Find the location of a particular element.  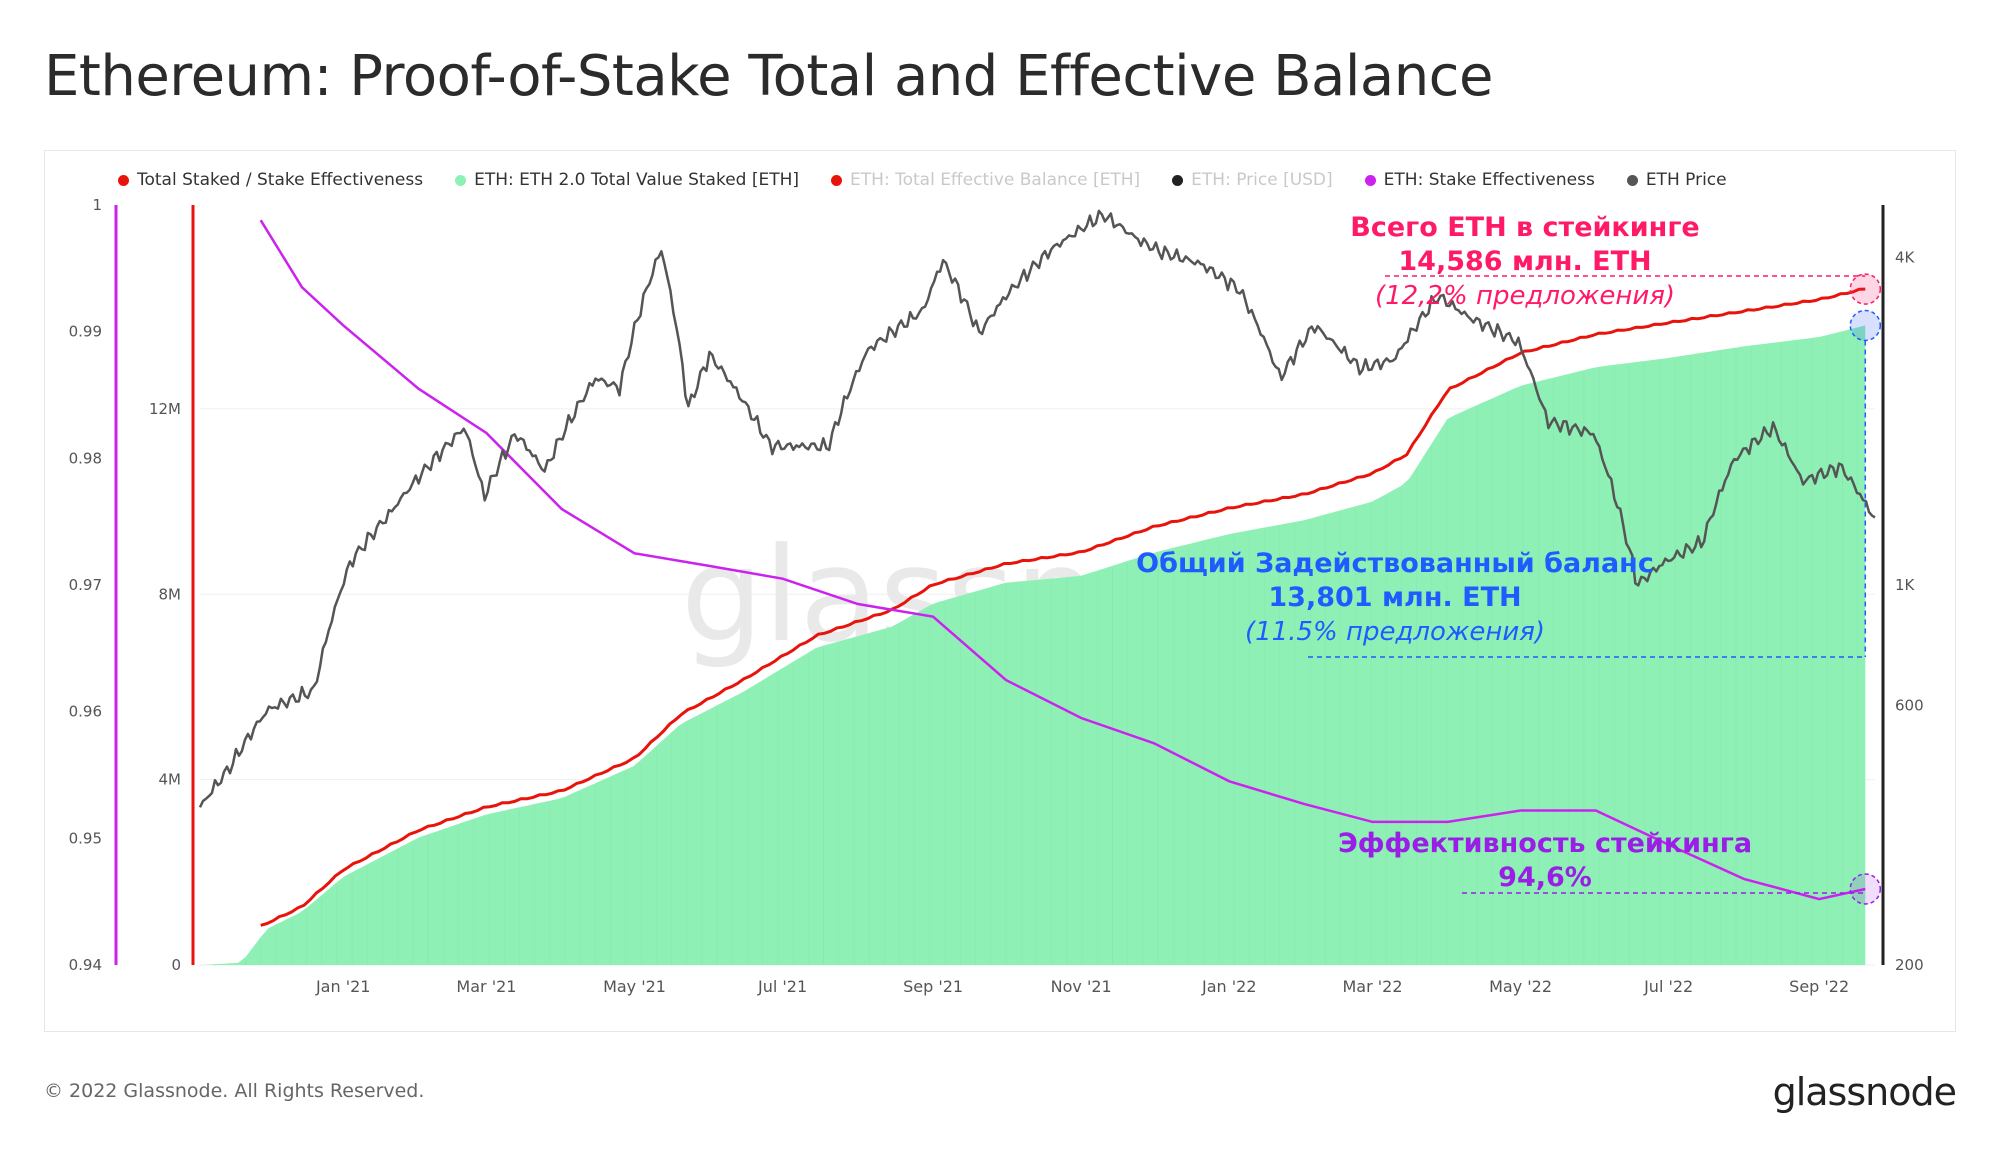

legend-label: ETH: Price [USD] is located at coordinates (1262, 180).